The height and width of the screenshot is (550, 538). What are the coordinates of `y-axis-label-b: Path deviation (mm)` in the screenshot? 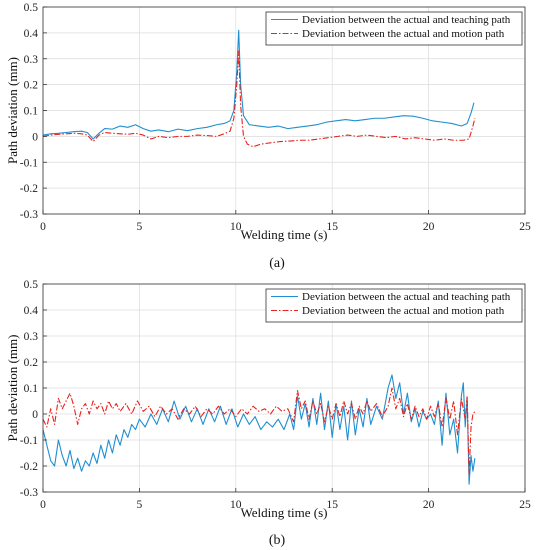 It's located at (12, 388).